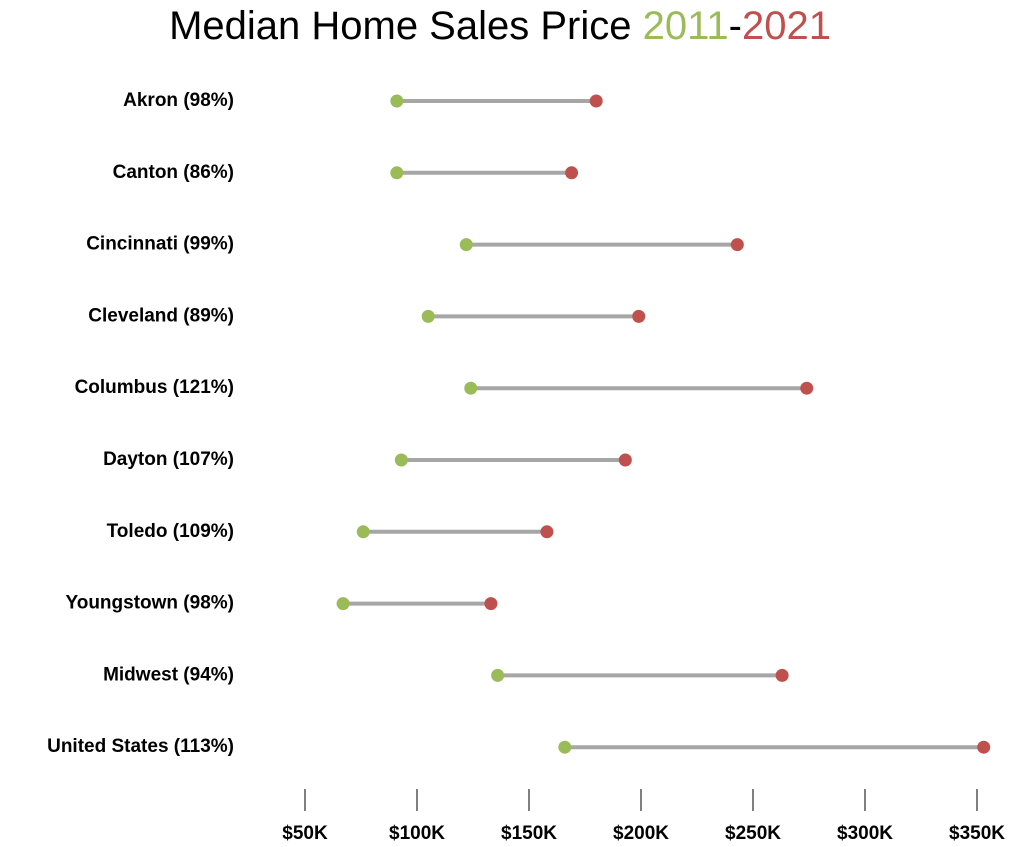 The height and width of the screenshot is (847, 1010). What do you see at coordinates (529, 833) in the screenshot?
I see `x-tick-label: $150K` at bounding box center [529, 833].